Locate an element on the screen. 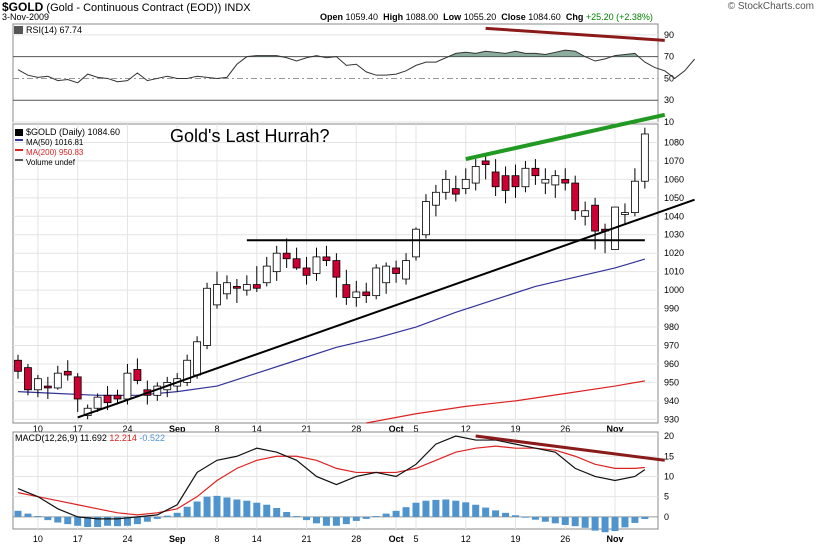 The width and height of the screenshot is (820, 548). price-xtick-label-Sep: Sep is located at coordinates (177, 429).